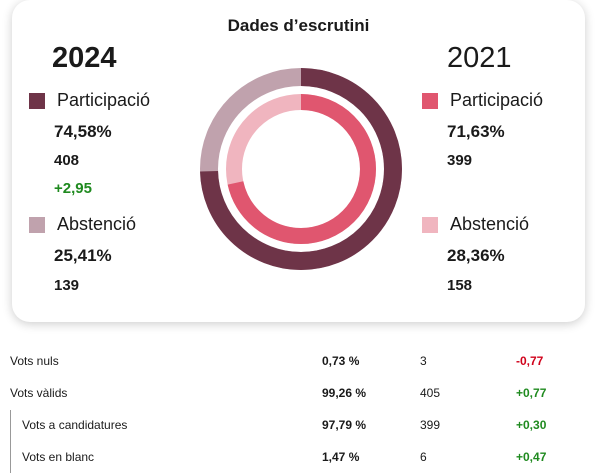 The width and height of the screenshot is (596, 473). Describe the element at coordinates (37, 100) in the screenshot. I see `participation-2024-swatch` at that location.